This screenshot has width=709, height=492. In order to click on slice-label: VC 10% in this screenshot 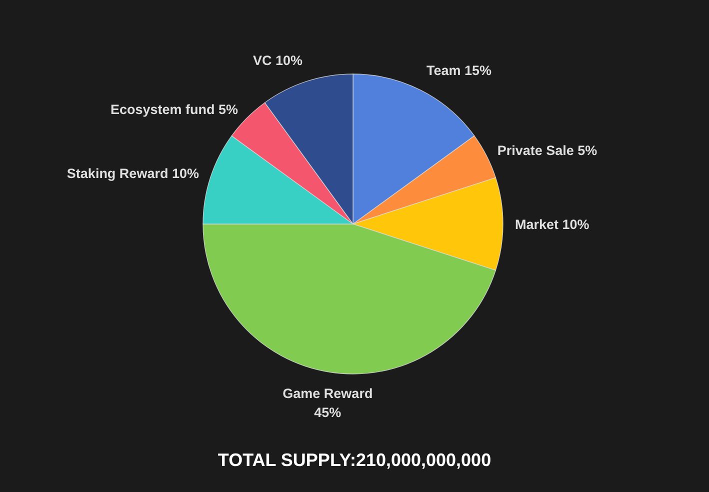, I will do `click(277, 60)`.